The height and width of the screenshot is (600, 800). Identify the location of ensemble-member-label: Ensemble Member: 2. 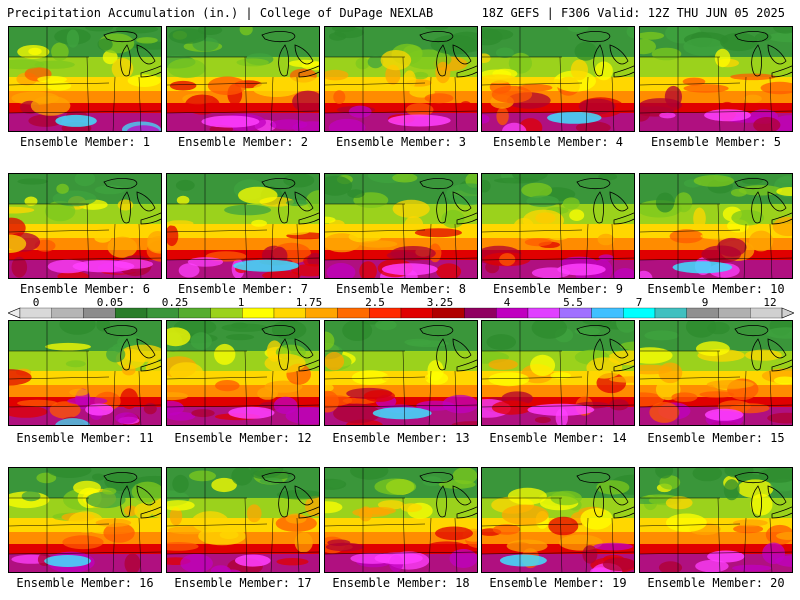
(243, 142).